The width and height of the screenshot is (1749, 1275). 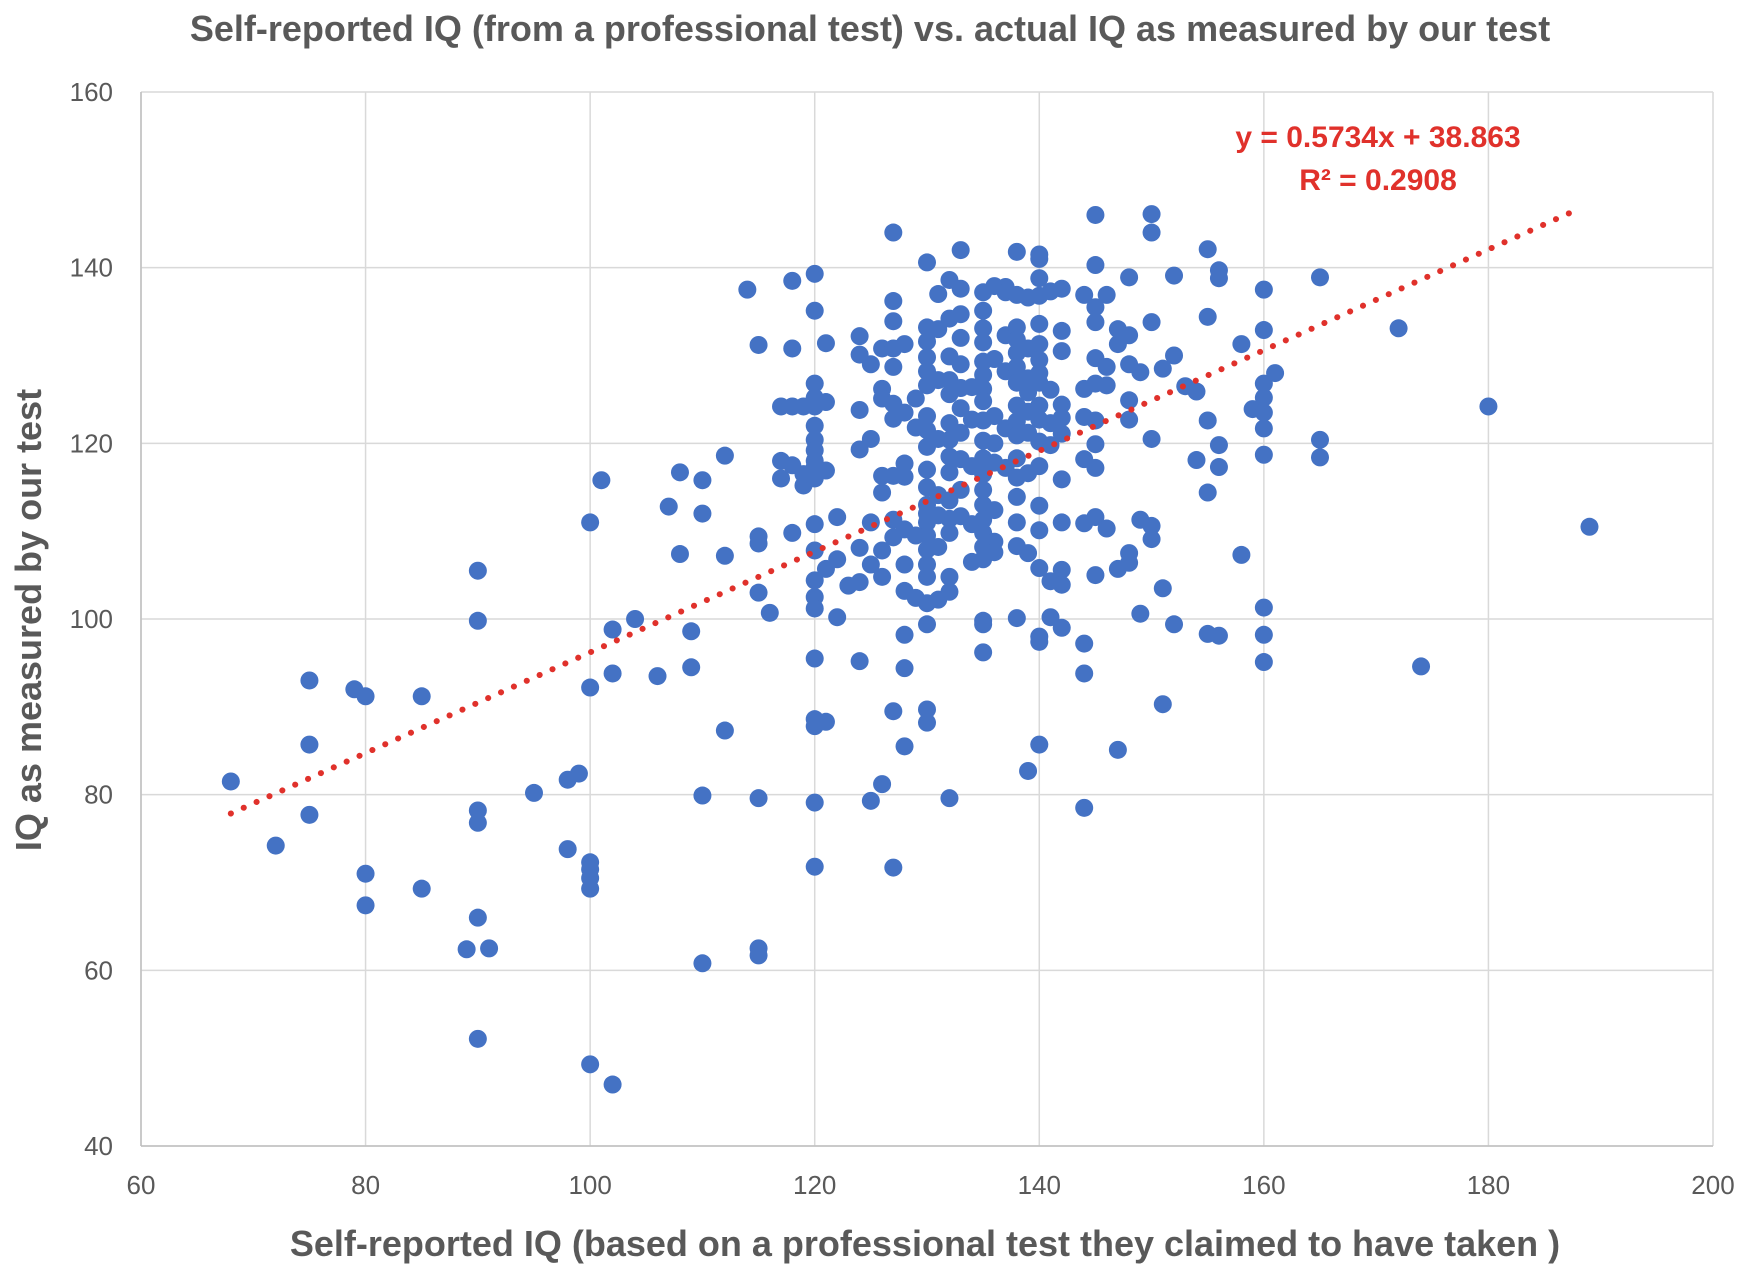 What do you see at coordinates (1039, 1185) in the screenshot?
I see `x-tick-label: 140` at bounding box center [1039, 1185].